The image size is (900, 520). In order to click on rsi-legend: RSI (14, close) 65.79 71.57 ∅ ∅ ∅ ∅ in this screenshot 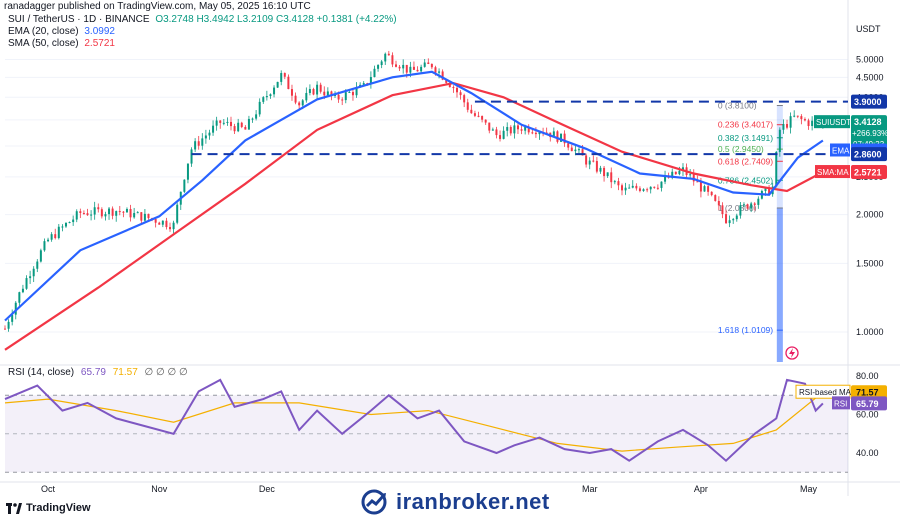, I will do `click(98, 372)`.